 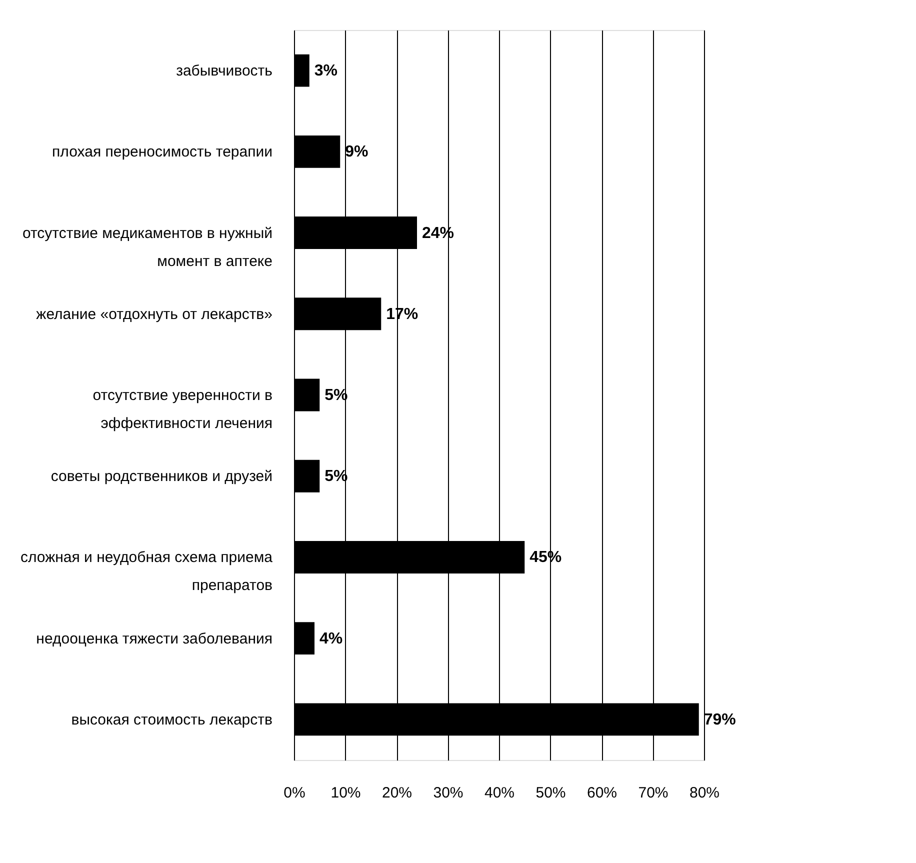 What do you see at coordinates (499, 793) in the screenshot?
I see `x-tick-label: 40%` at bounding box center [499, 793].